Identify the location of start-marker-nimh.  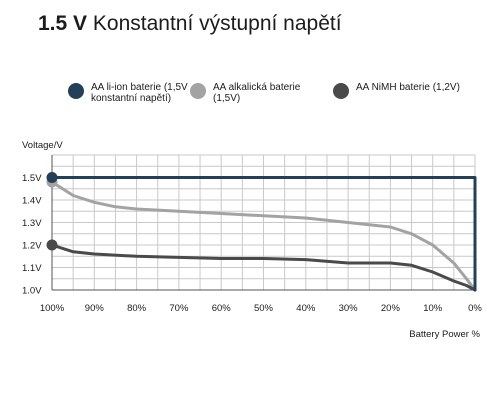
(52, 245).